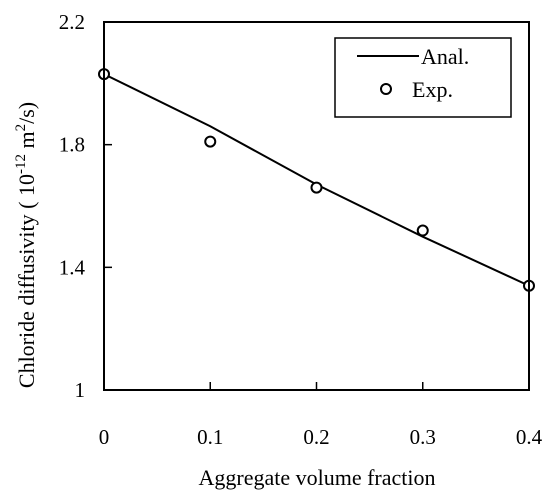 The width and height of the screenshot is (550, 500). What do you see at coordinates (445, 56) in the screenshot?
I see `legend-line-label: Anal.` at bounding box center [445, 56].